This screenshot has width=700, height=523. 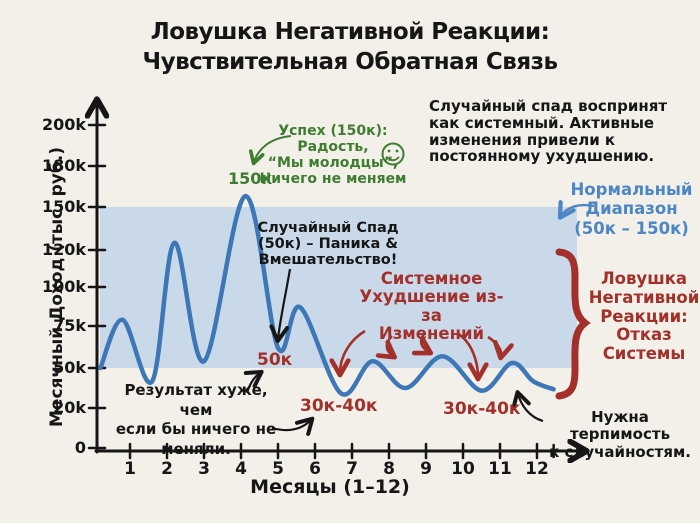 I want to click on x-tick-label-6: 6, so click(x=315, y=469).